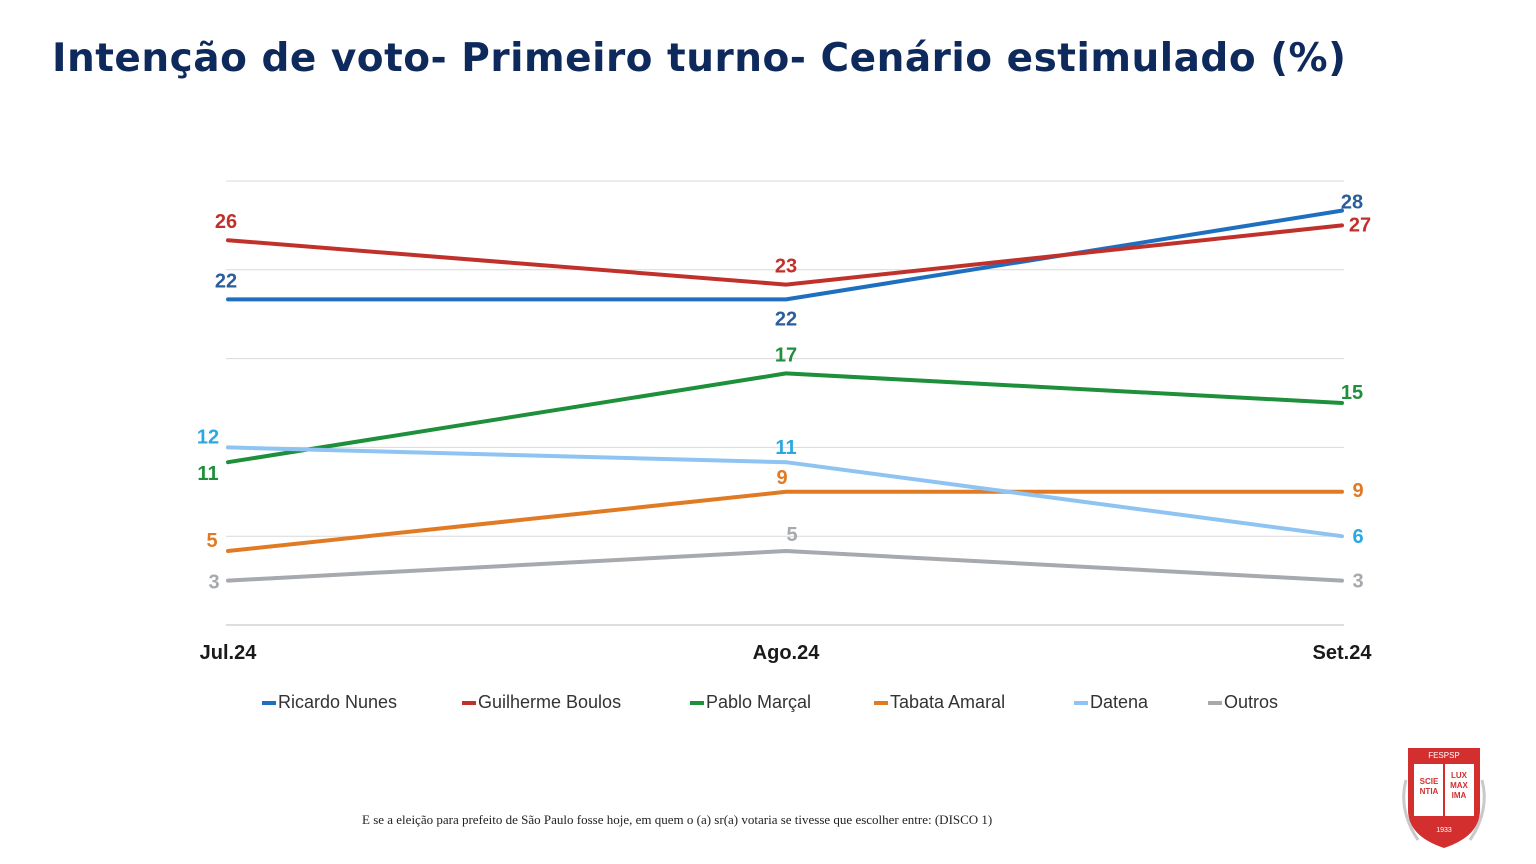 The height and width of the screenshot is (864, 1536). What do you see at coordinates (1357, 537) in the screenshot?
I see `data-label: 6` at bounding box center [1357, 537].